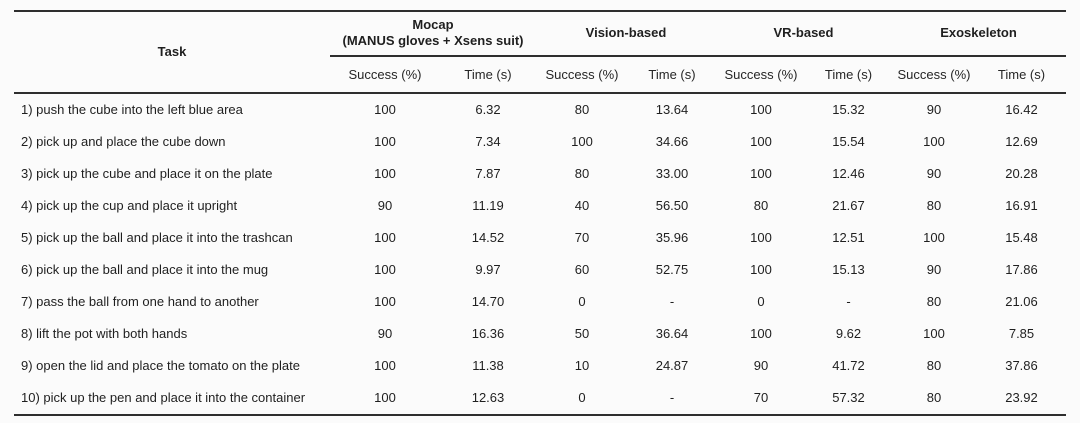  Describe the element at coordinates (1021, 74) in the screenshot. I see `exo-time-header: Time (s)` at that location.